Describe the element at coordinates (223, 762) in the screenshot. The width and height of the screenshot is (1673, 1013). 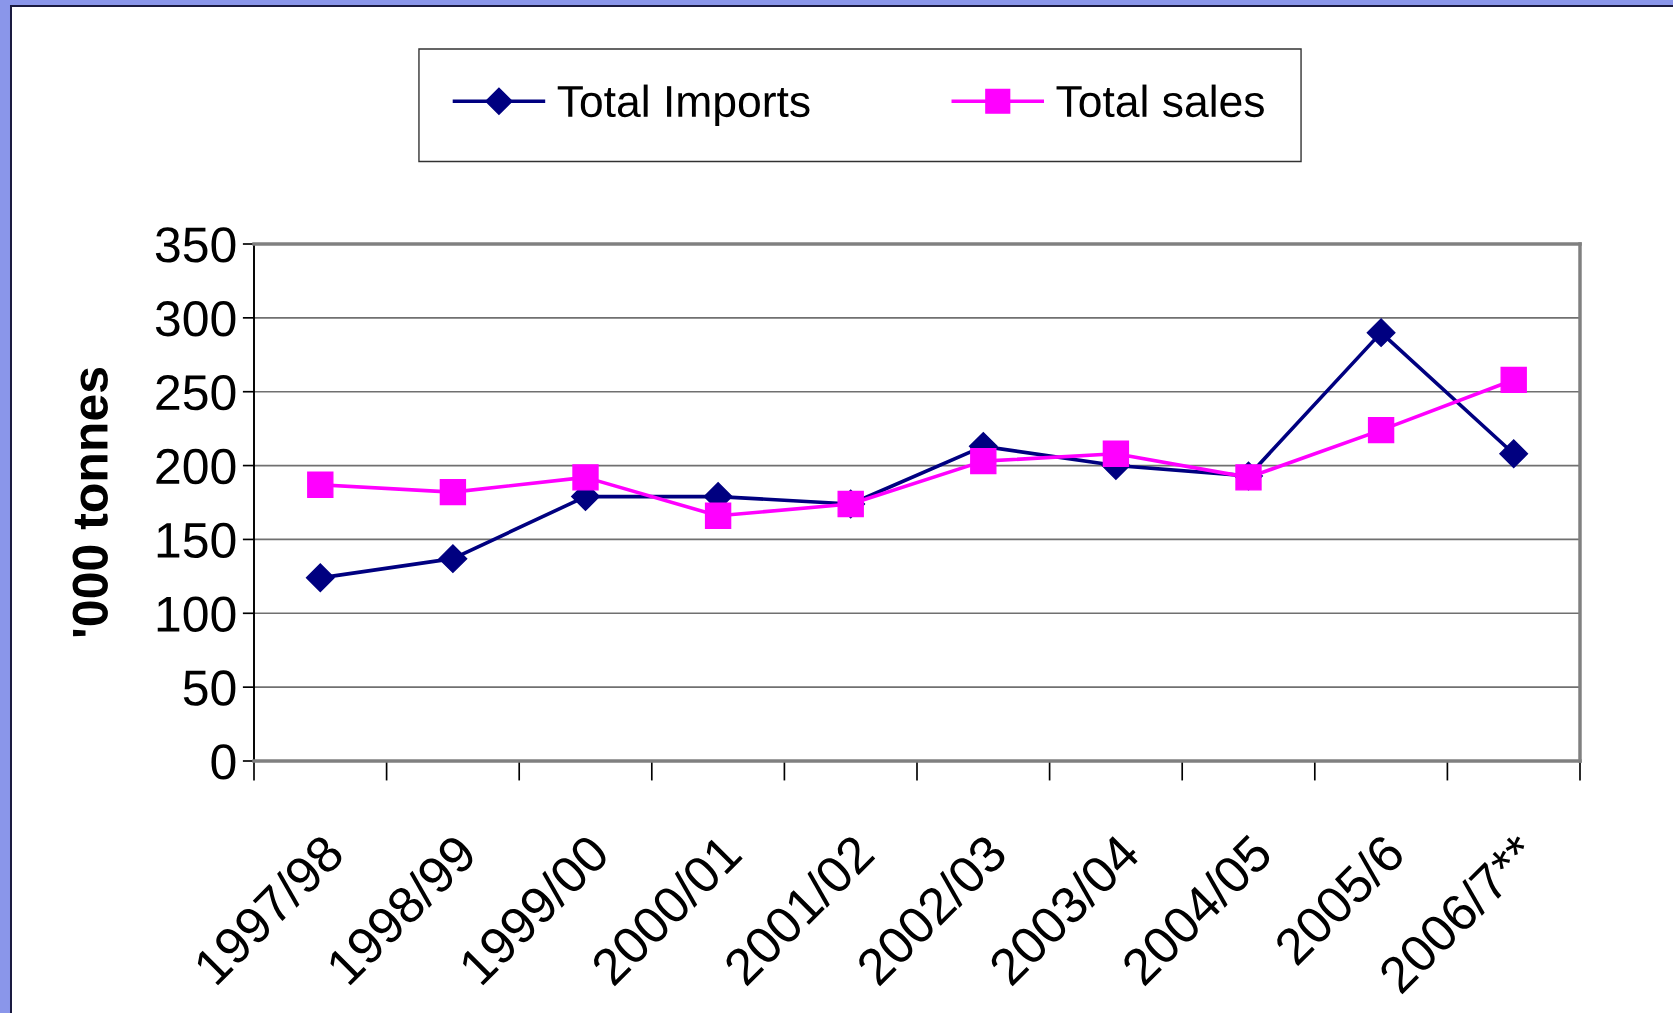
I see `y-tick-label: 0` at that location.